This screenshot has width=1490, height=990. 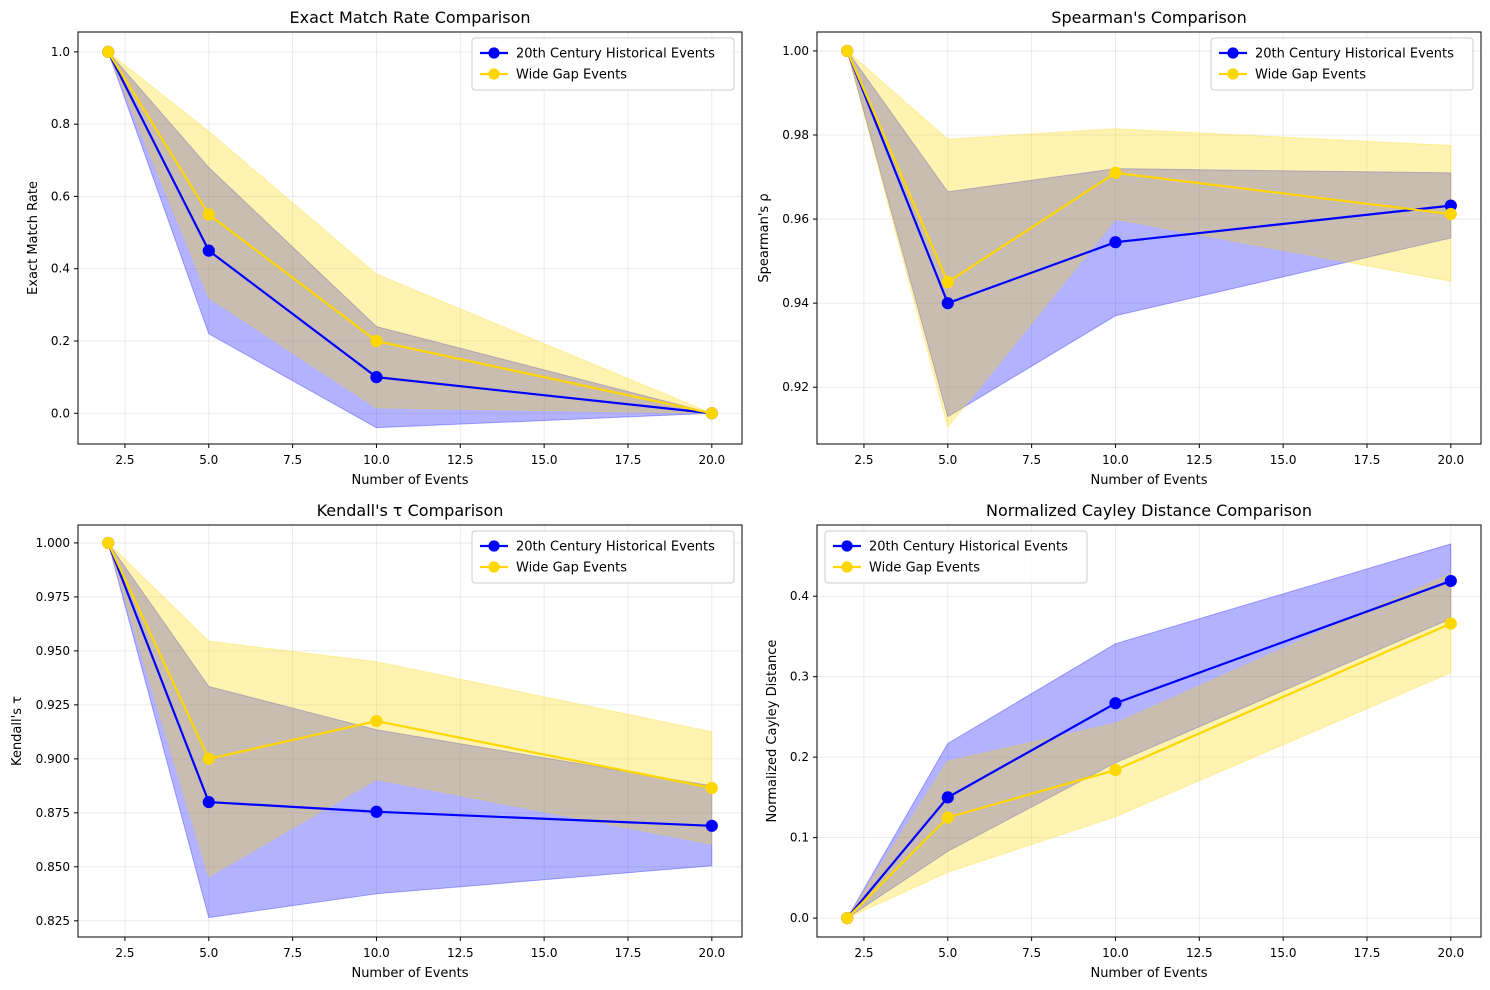 What do you see at coordinates (795, 135) in the screenshot?
I see `y-tick-label: 0.98` at bounding box center [795, 135].